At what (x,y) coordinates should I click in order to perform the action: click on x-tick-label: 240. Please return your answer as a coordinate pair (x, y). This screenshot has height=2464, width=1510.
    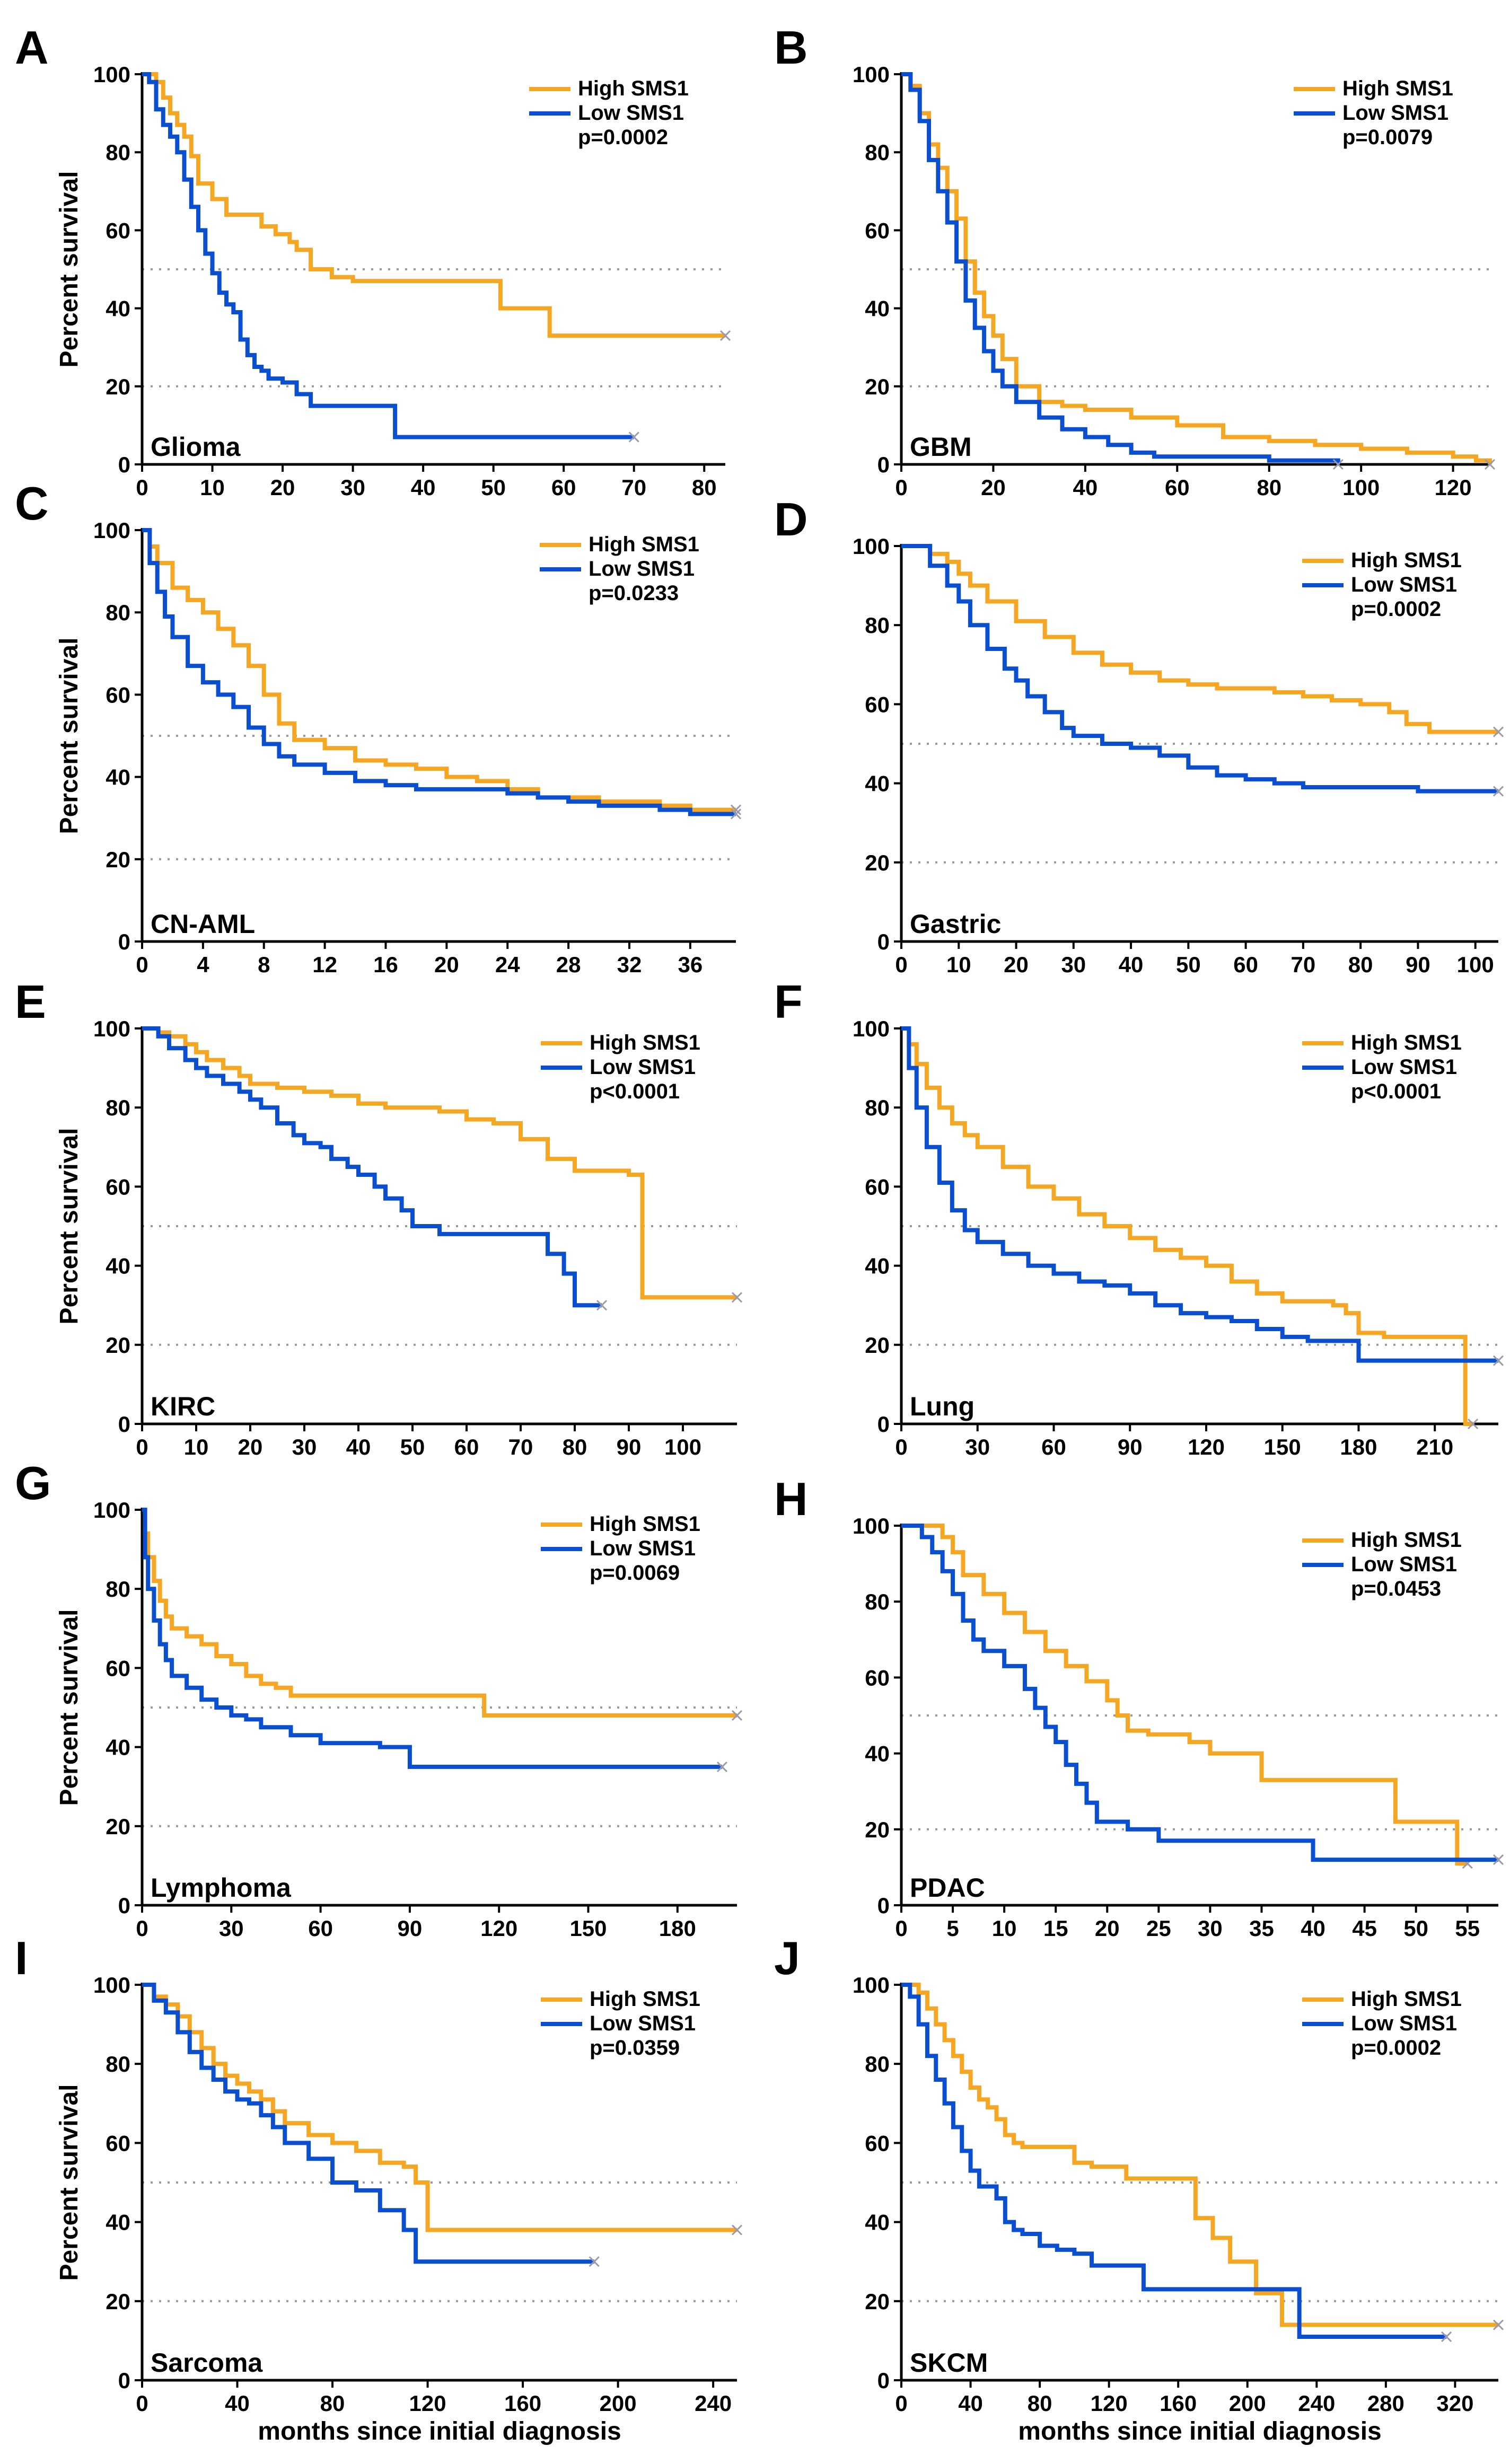
    Looking at the image, I should click on (713, 2403).